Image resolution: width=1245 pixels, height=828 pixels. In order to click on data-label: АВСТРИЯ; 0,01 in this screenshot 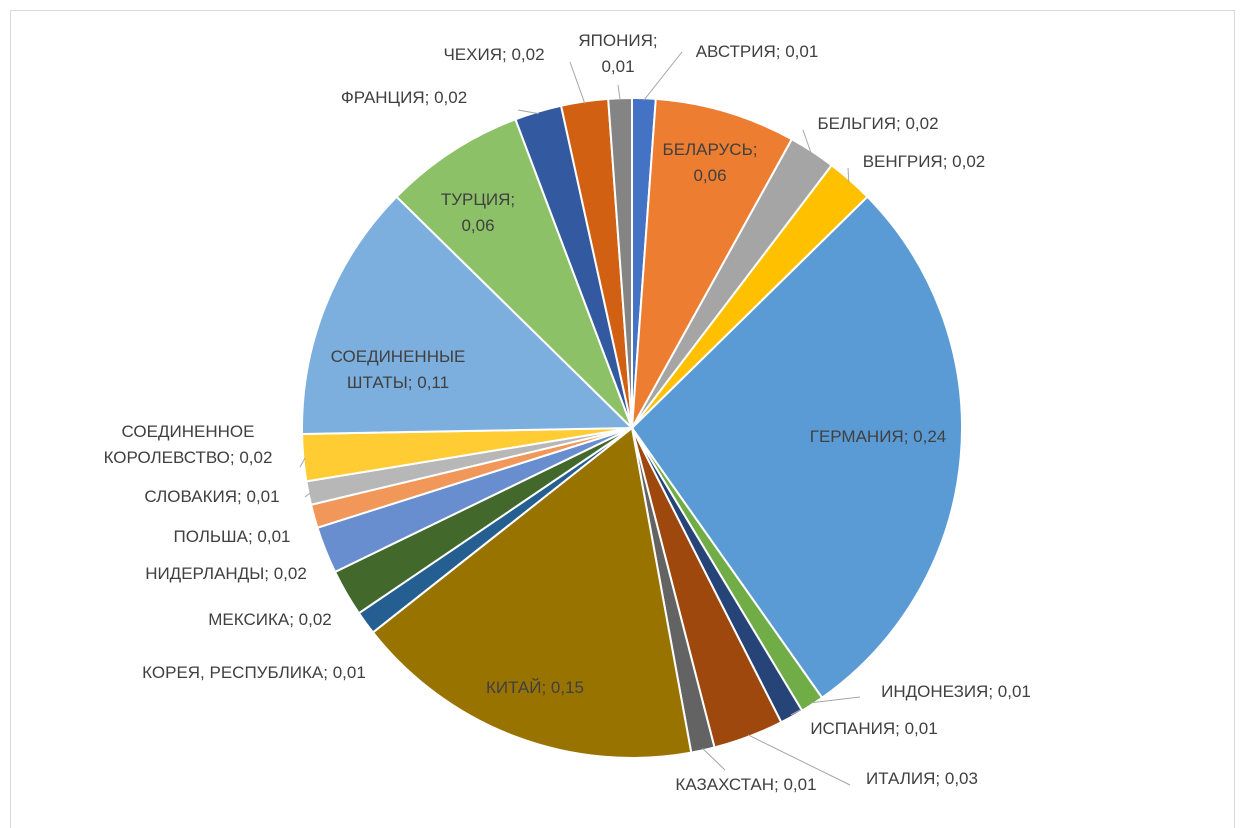, I will do `click(757, 52)`.